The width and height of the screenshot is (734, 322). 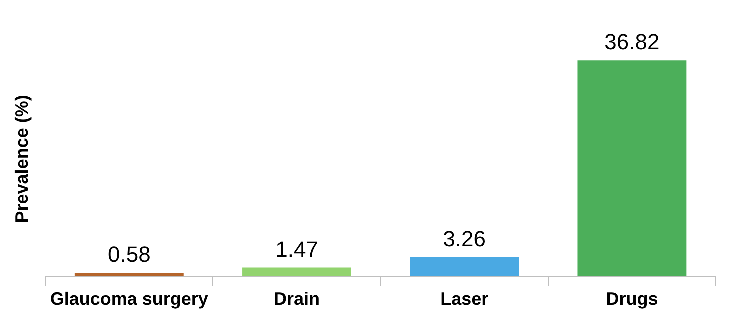 I want to click on x-tick-label: Laser, so click(x=464, y=299).